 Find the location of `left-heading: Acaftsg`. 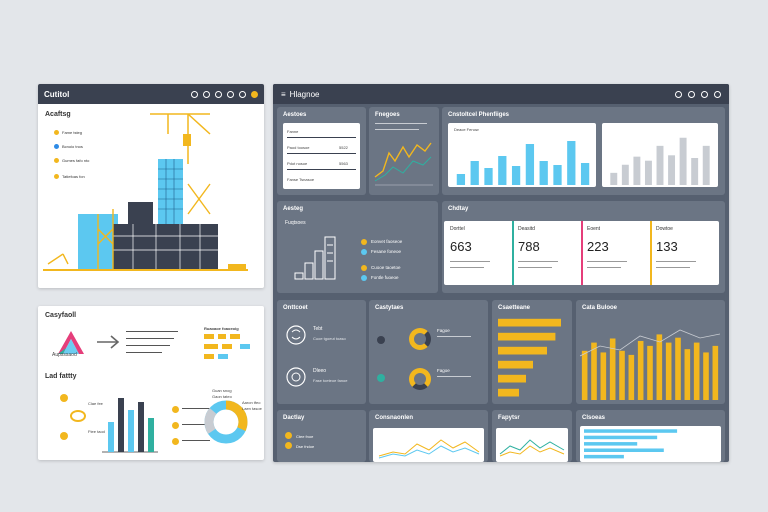

left-heading: Acaftsg is located at coordinates (58, 114).